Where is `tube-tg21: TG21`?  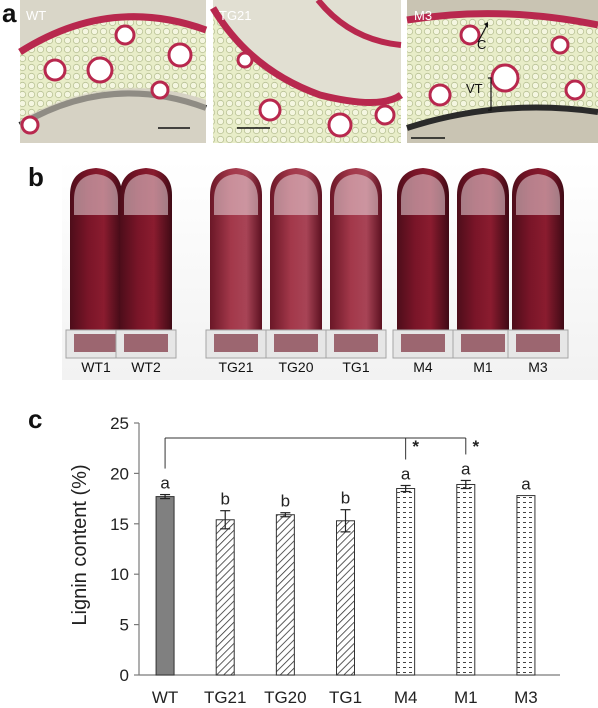 tube-tg21: TG21 is located at coordinates (236, 271).